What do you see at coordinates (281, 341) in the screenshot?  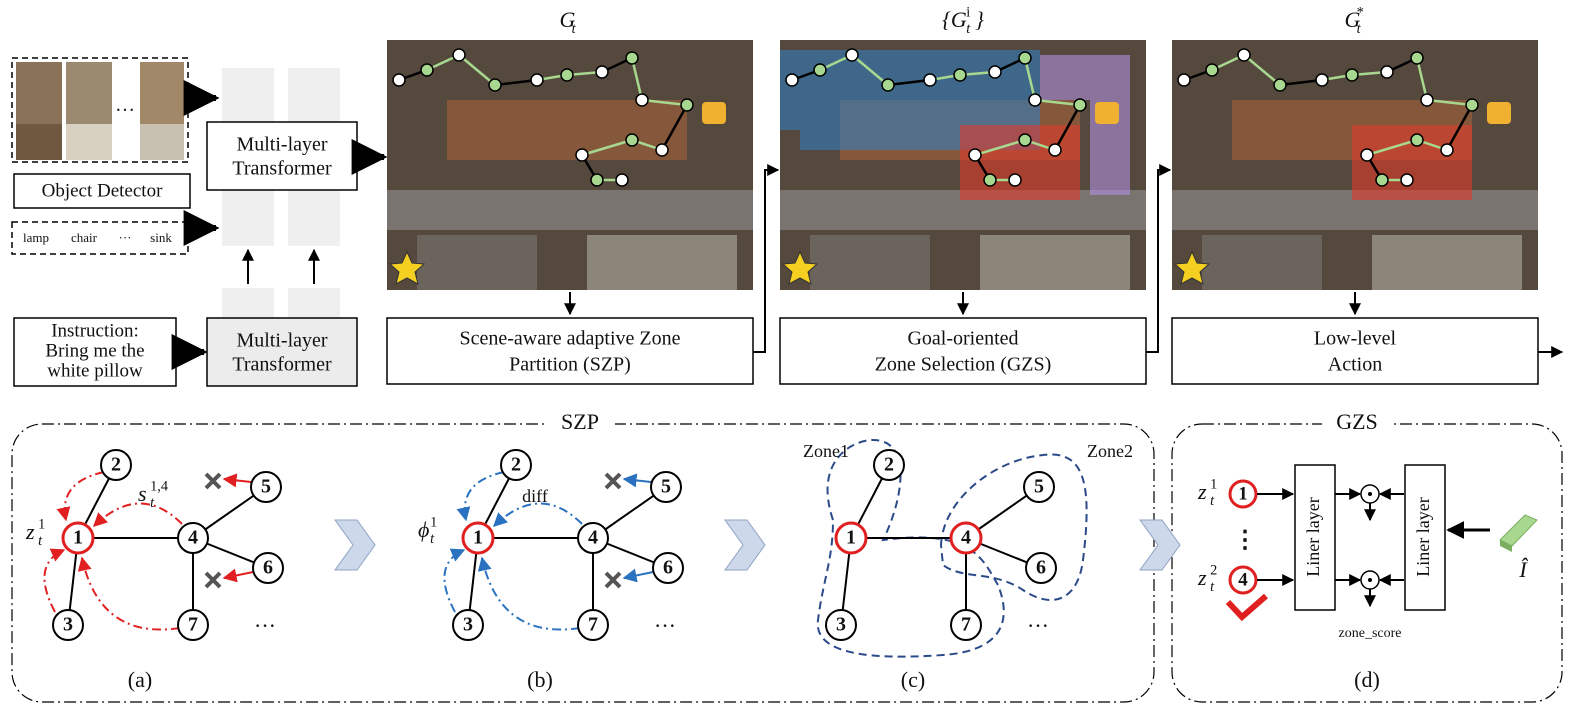 I see `text-line: Multi-layer` at bounding box center [281, 341].